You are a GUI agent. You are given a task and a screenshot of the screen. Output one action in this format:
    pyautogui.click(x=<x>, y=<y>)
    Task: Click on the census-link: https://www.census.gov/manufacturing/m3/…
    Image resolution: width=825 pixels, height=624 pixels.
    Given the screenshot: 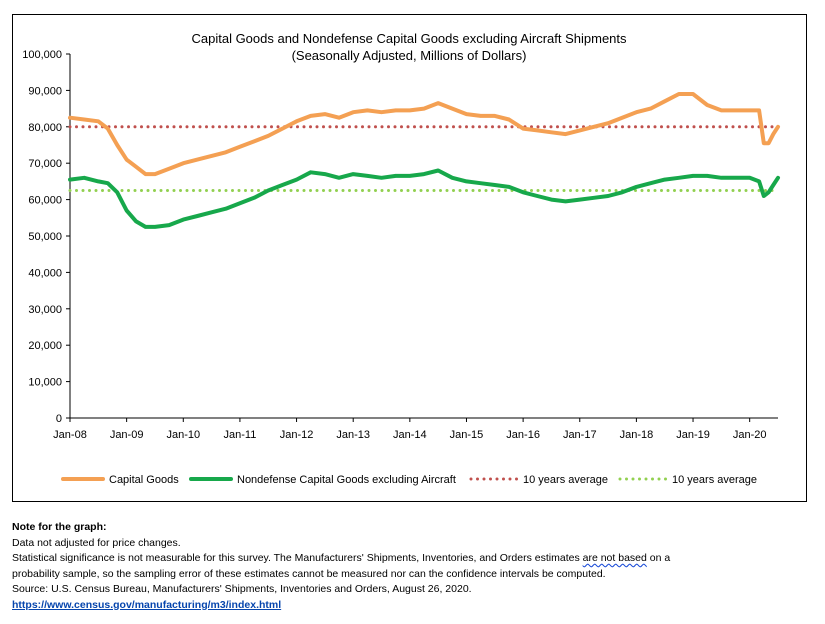 What is the action you would take?
    pyautogui.click(x=147, y=604)
    